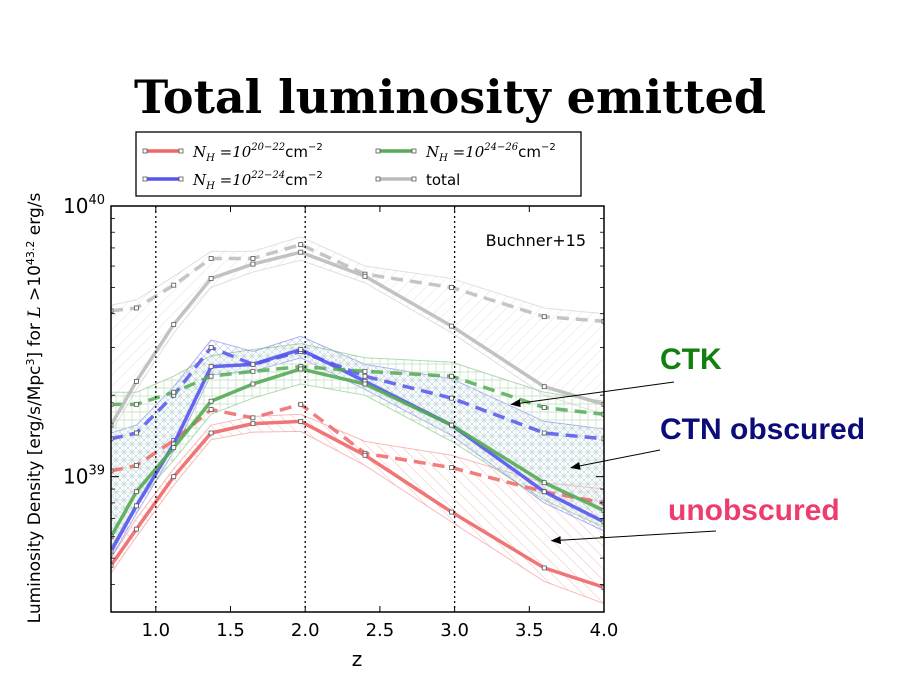 The height and width of the screenshot is (675, 900). Describe the element at coordinates (35, 217) in the screenshot. I see `y-axis-label-part: erg/s` at that location.